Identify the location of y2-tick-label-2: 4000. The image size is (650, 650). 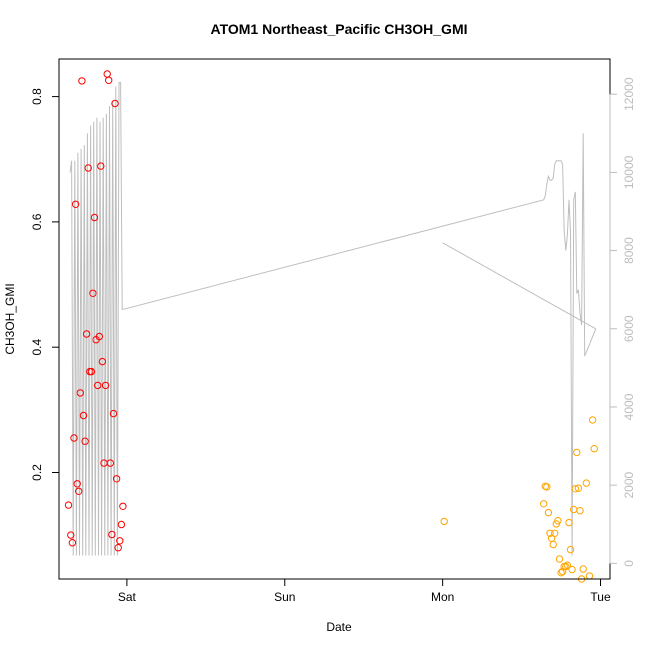
(629, 406).